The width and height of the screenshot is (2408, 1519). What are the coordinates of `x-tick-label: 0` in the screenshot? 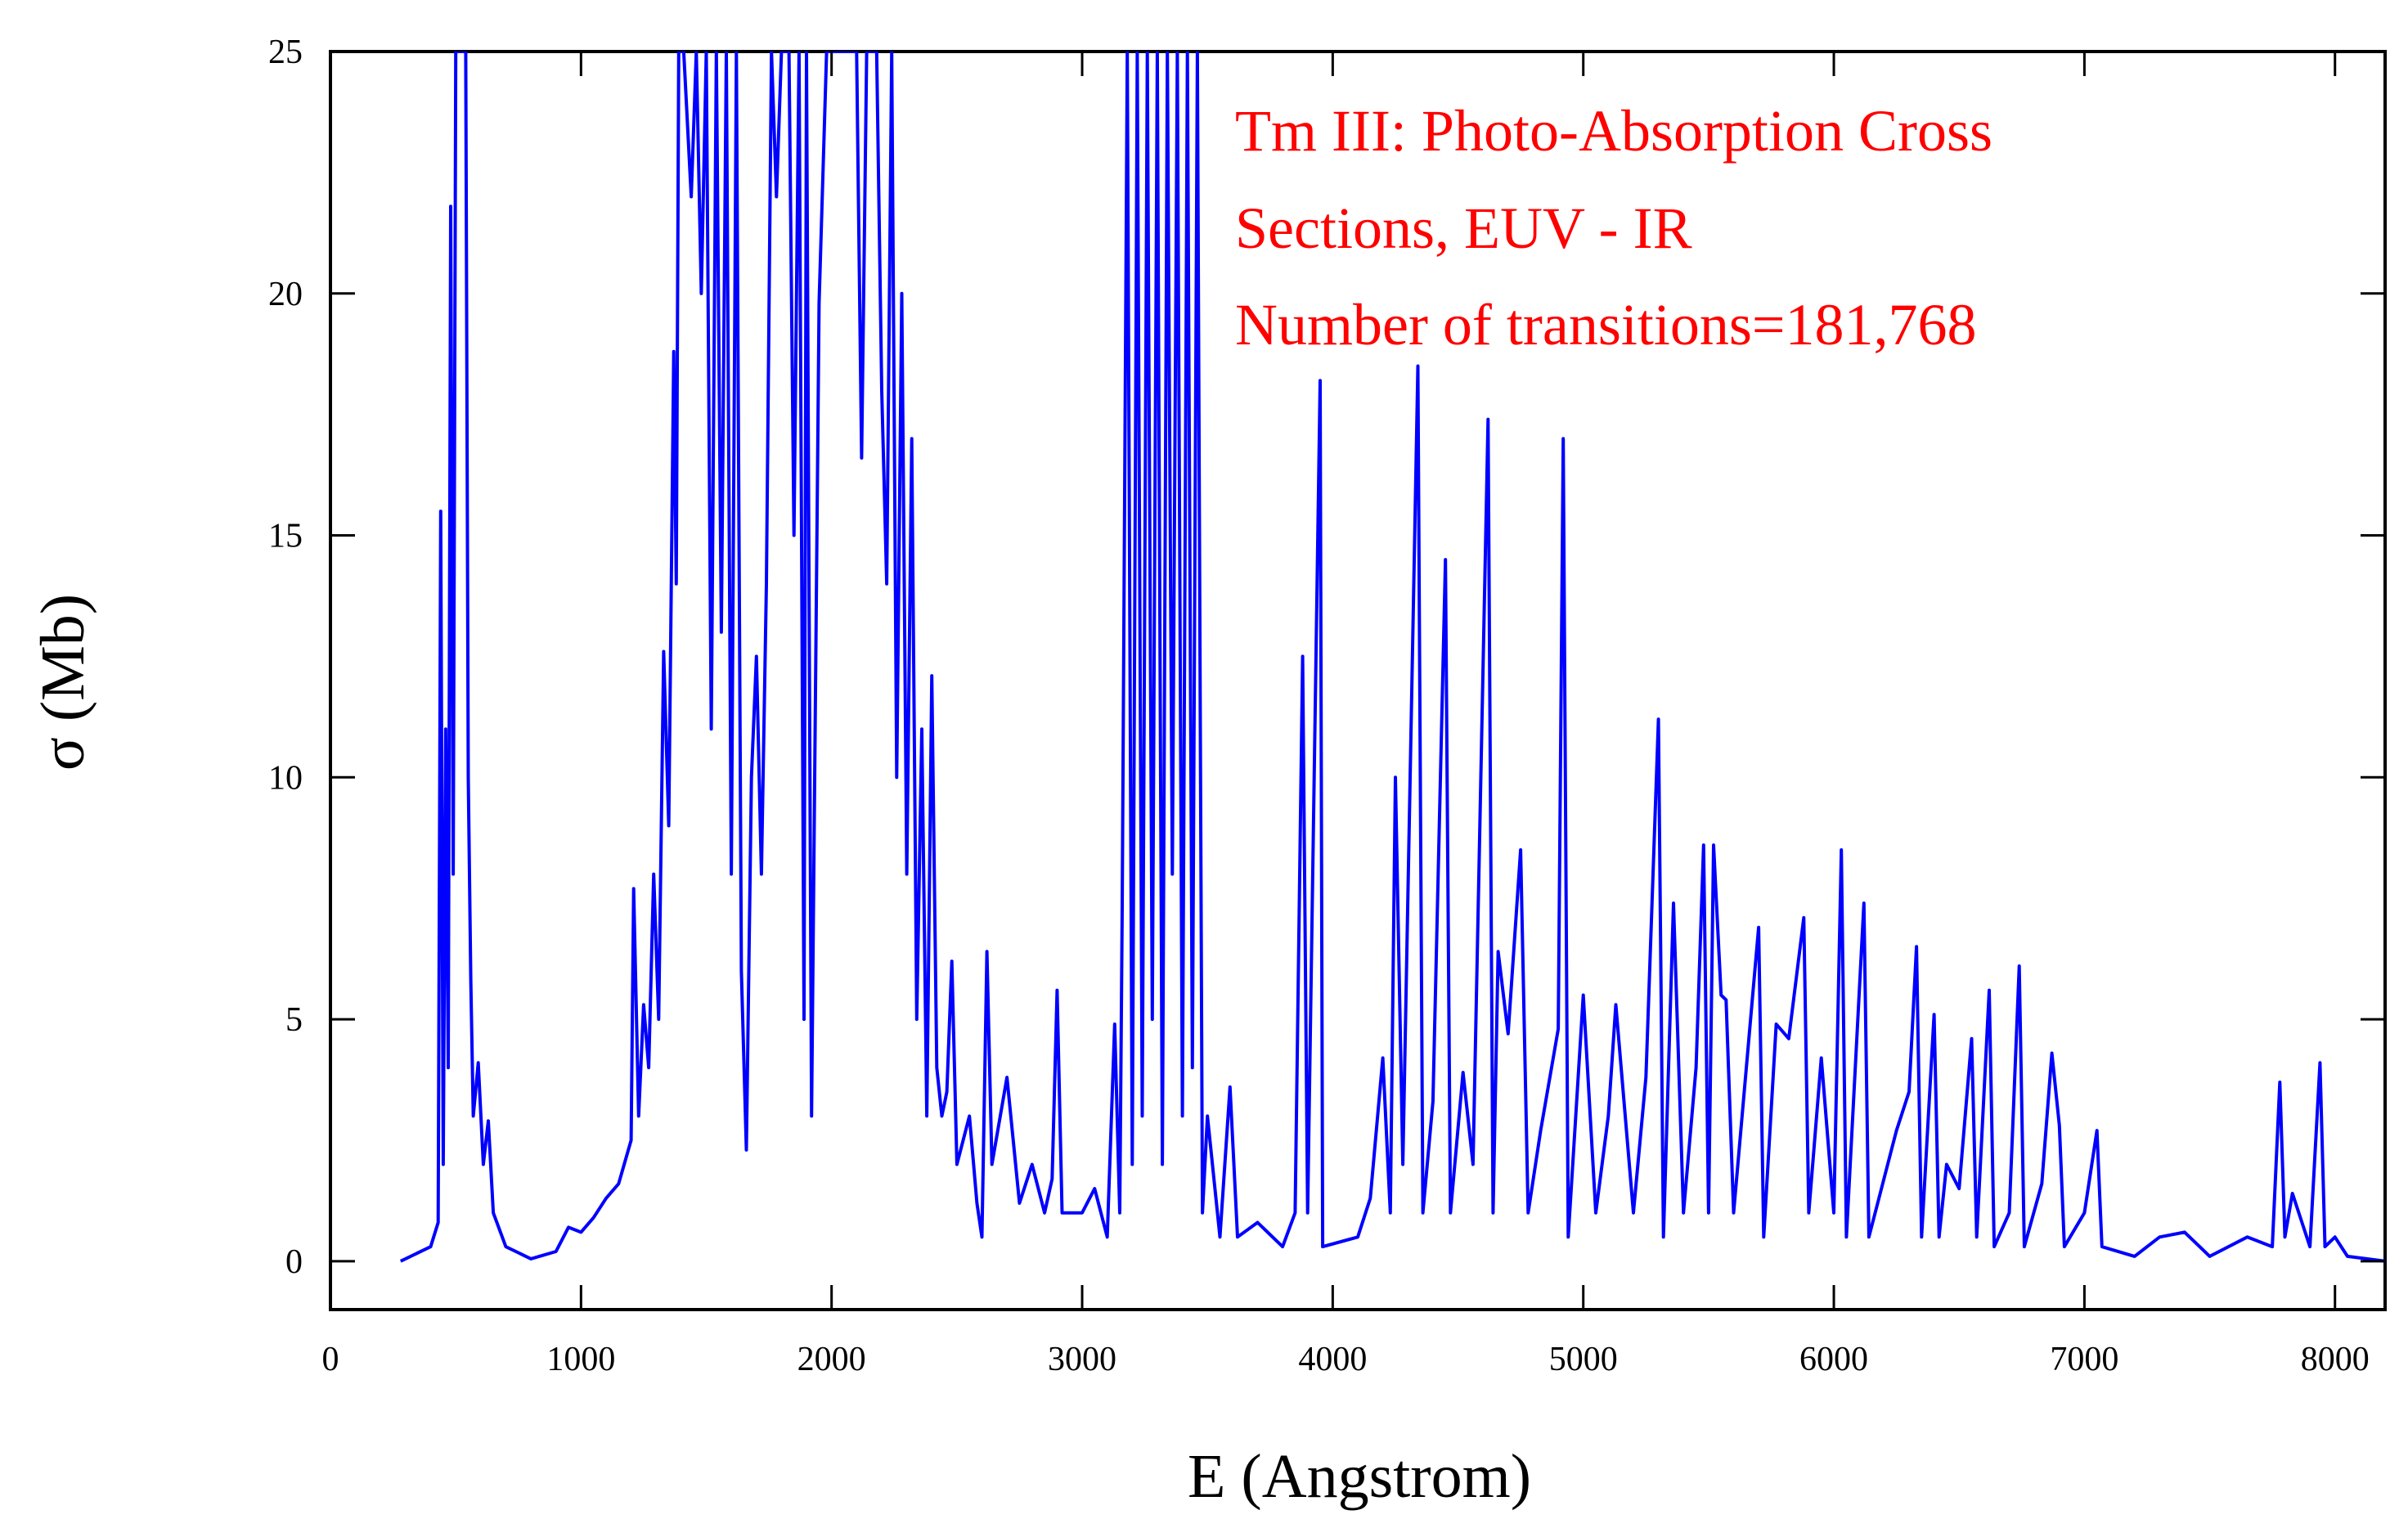 It's located at (330, 1359).